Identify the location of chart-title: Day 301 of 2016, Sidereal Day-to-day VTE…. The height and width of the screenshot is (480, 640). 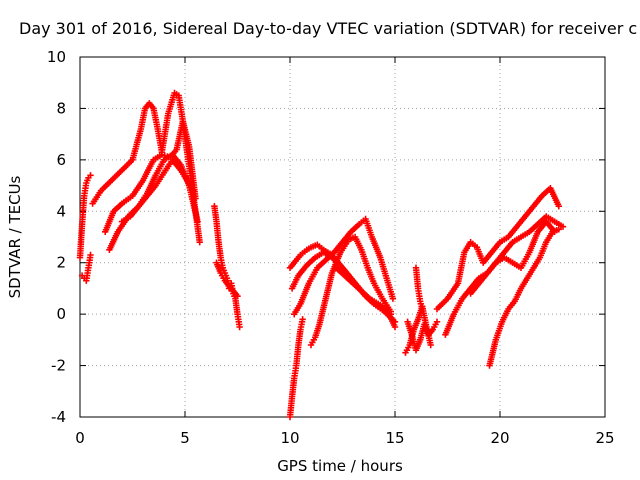
(328, 28).